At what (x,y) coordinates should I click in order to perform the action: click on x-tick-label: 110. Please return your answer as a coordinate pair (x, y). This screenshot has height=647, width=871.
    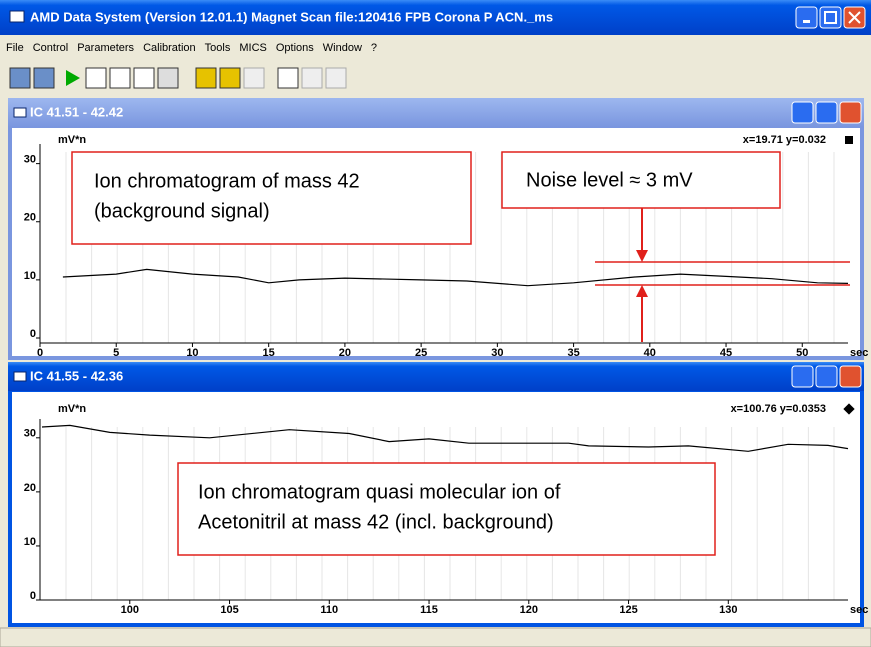
    Looking at the image, I should click on (329, 610).